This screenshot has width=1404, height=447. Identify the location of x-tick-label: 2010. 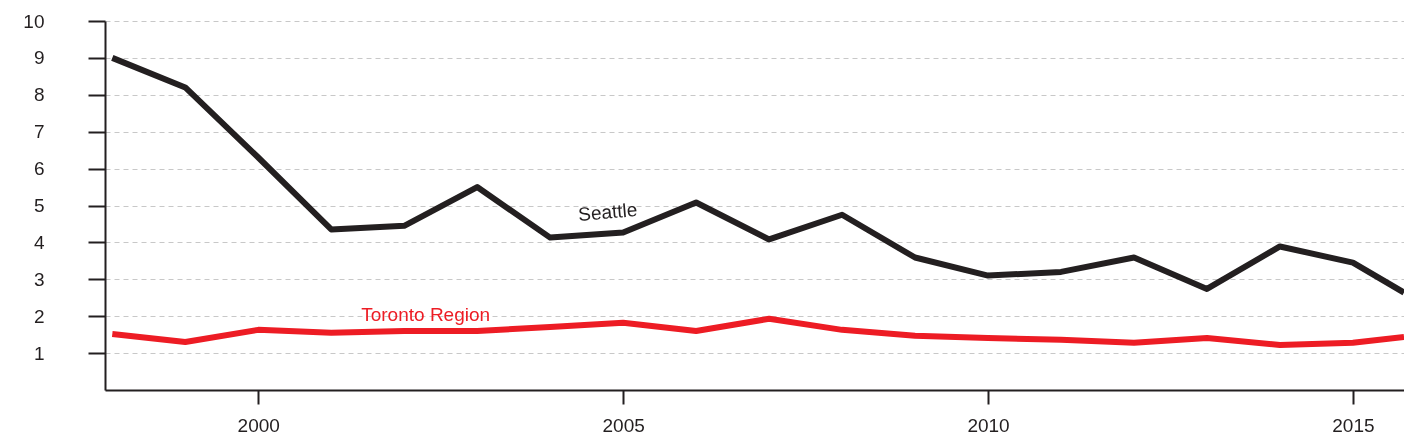
(988, 425).